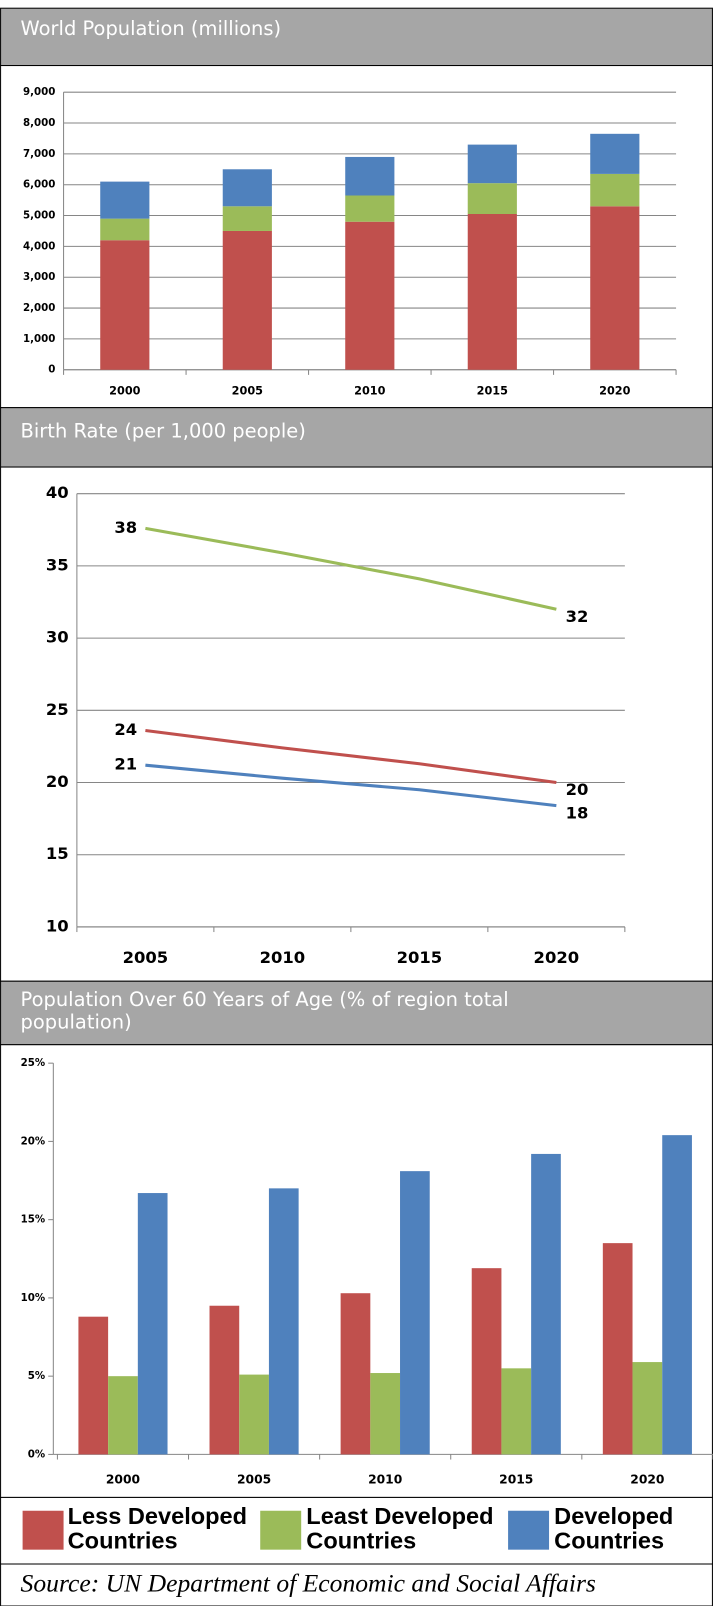 The height and width of the screenshot is (1606, 713). I want to click on legend-panel, so click(356, 1530).